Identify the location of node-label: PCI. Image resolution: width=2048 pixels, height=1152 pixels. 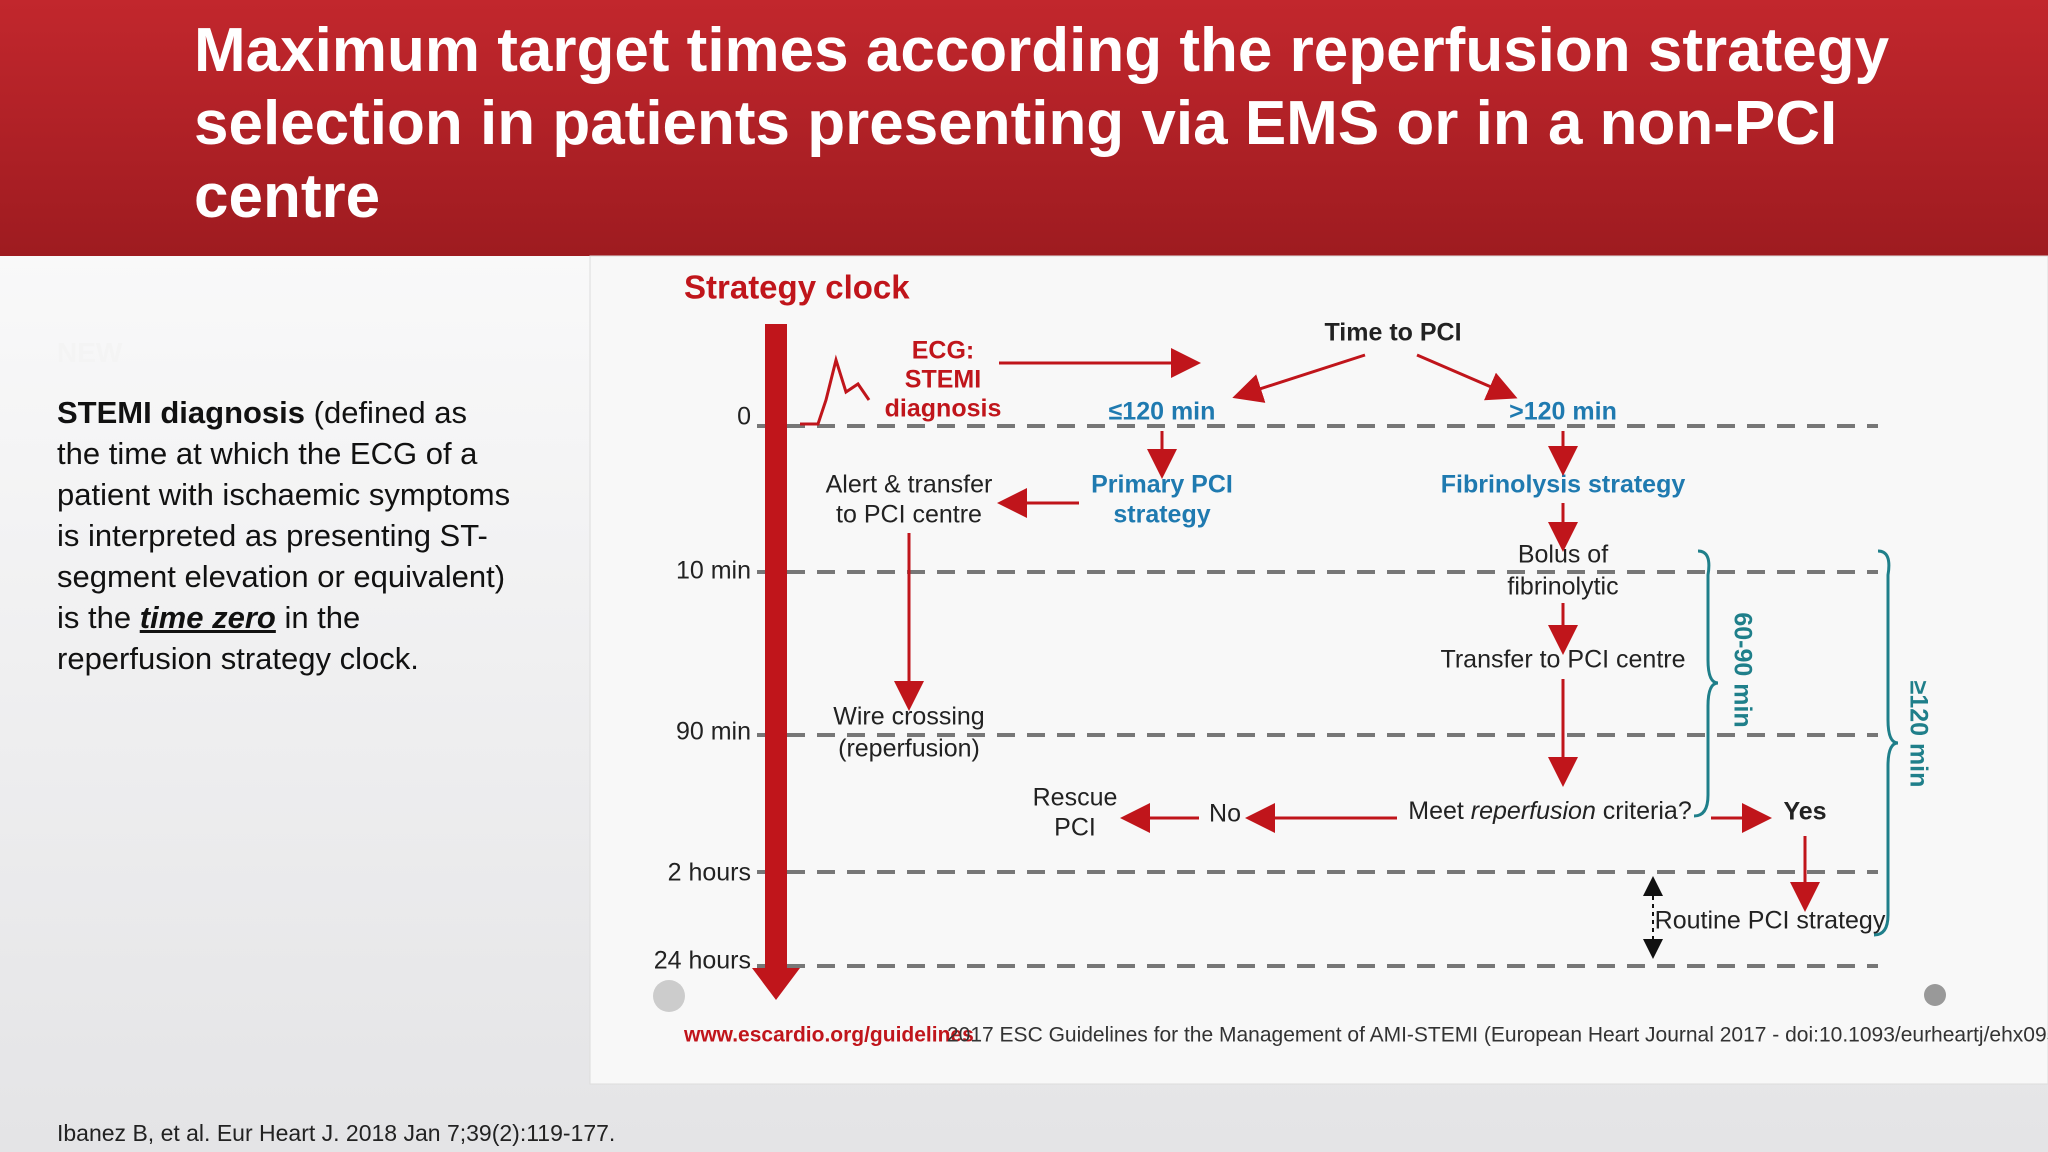
(1075, 828).